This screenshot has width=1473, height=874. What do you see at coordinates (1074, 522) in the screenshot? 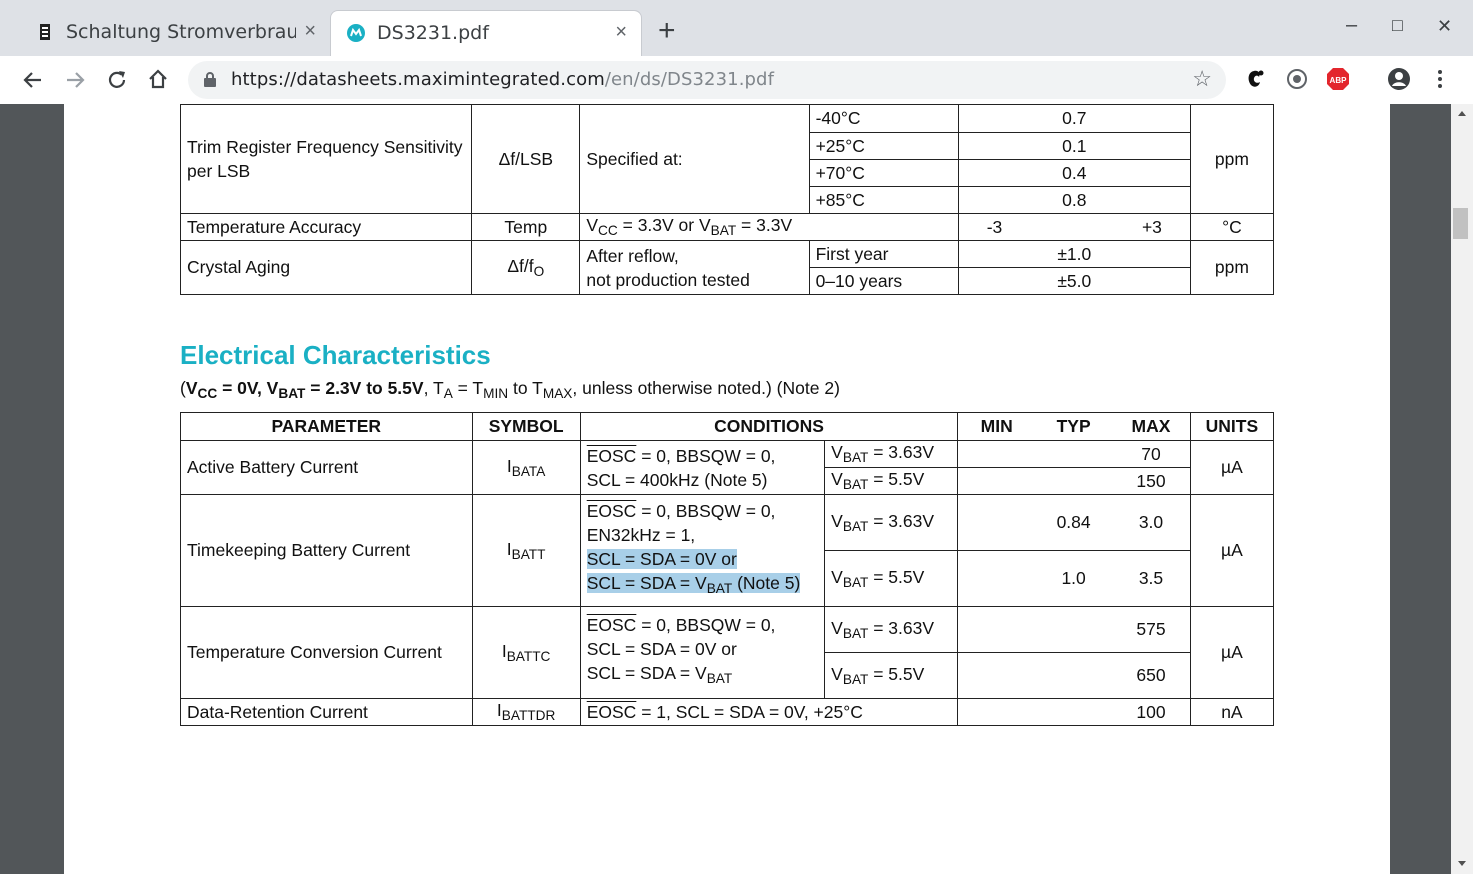
I see `typ-cell: 0.84` at bounding box center [1074, 522].